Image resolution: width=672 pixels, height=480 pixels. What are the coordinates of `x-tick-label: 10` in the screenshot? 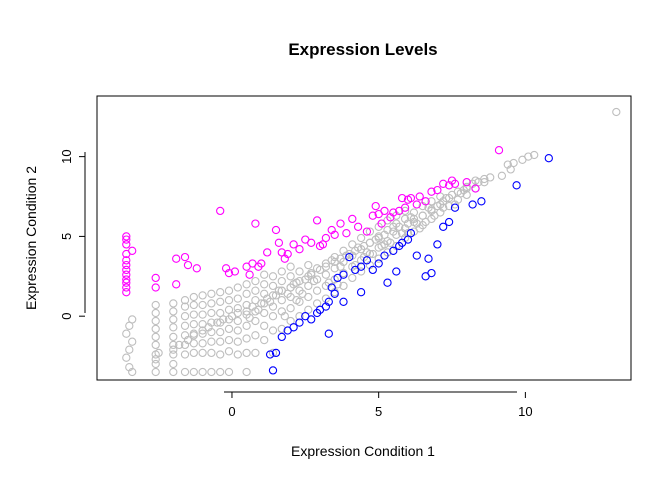 It's located at (525, 411).